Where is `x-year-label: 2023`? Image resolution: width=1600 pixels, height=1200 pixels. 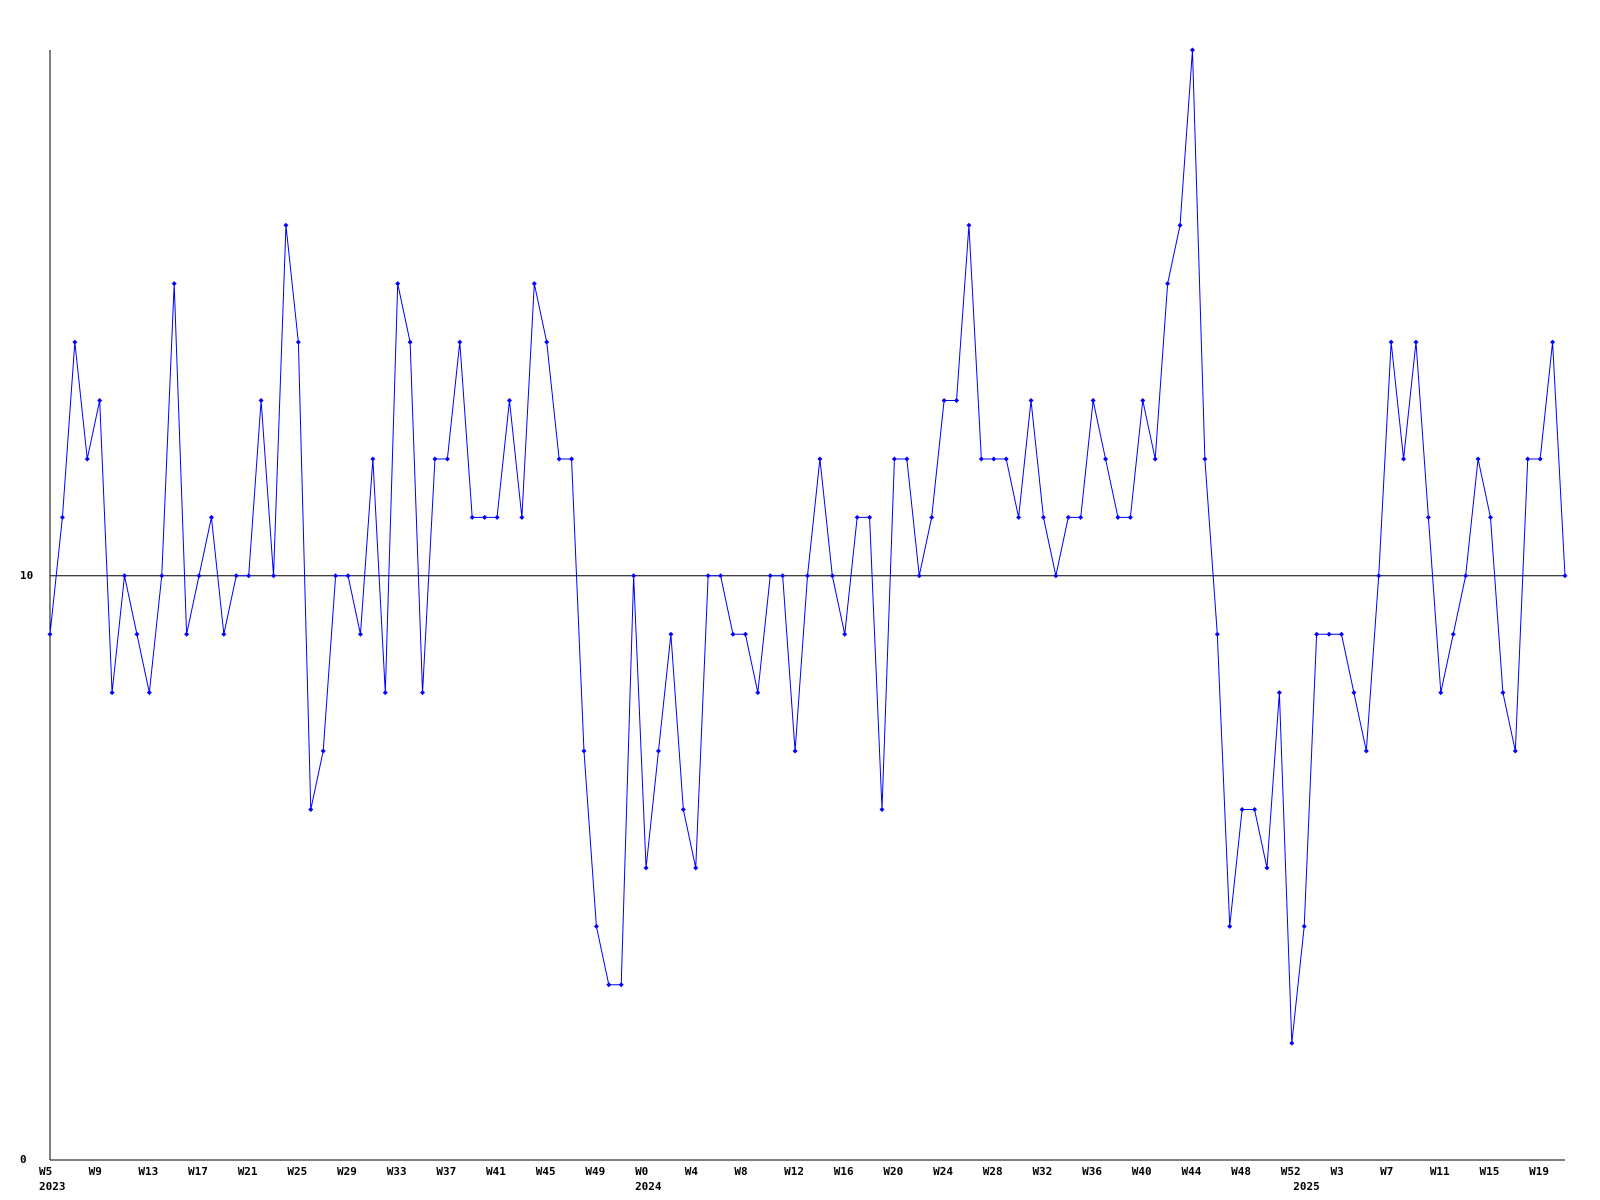
x-year-label: 2023 is located at coordinates (52, 1186).